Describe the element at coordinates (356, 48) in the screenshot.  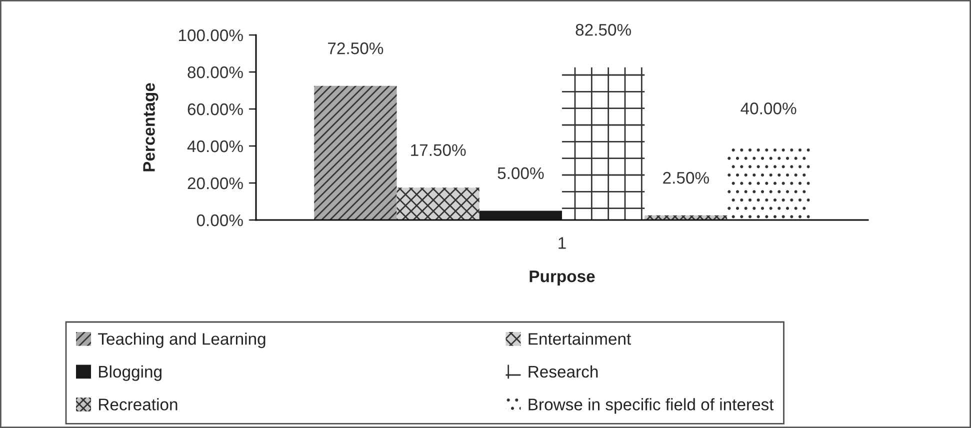
I see `data-label: 72.50%` at that location.